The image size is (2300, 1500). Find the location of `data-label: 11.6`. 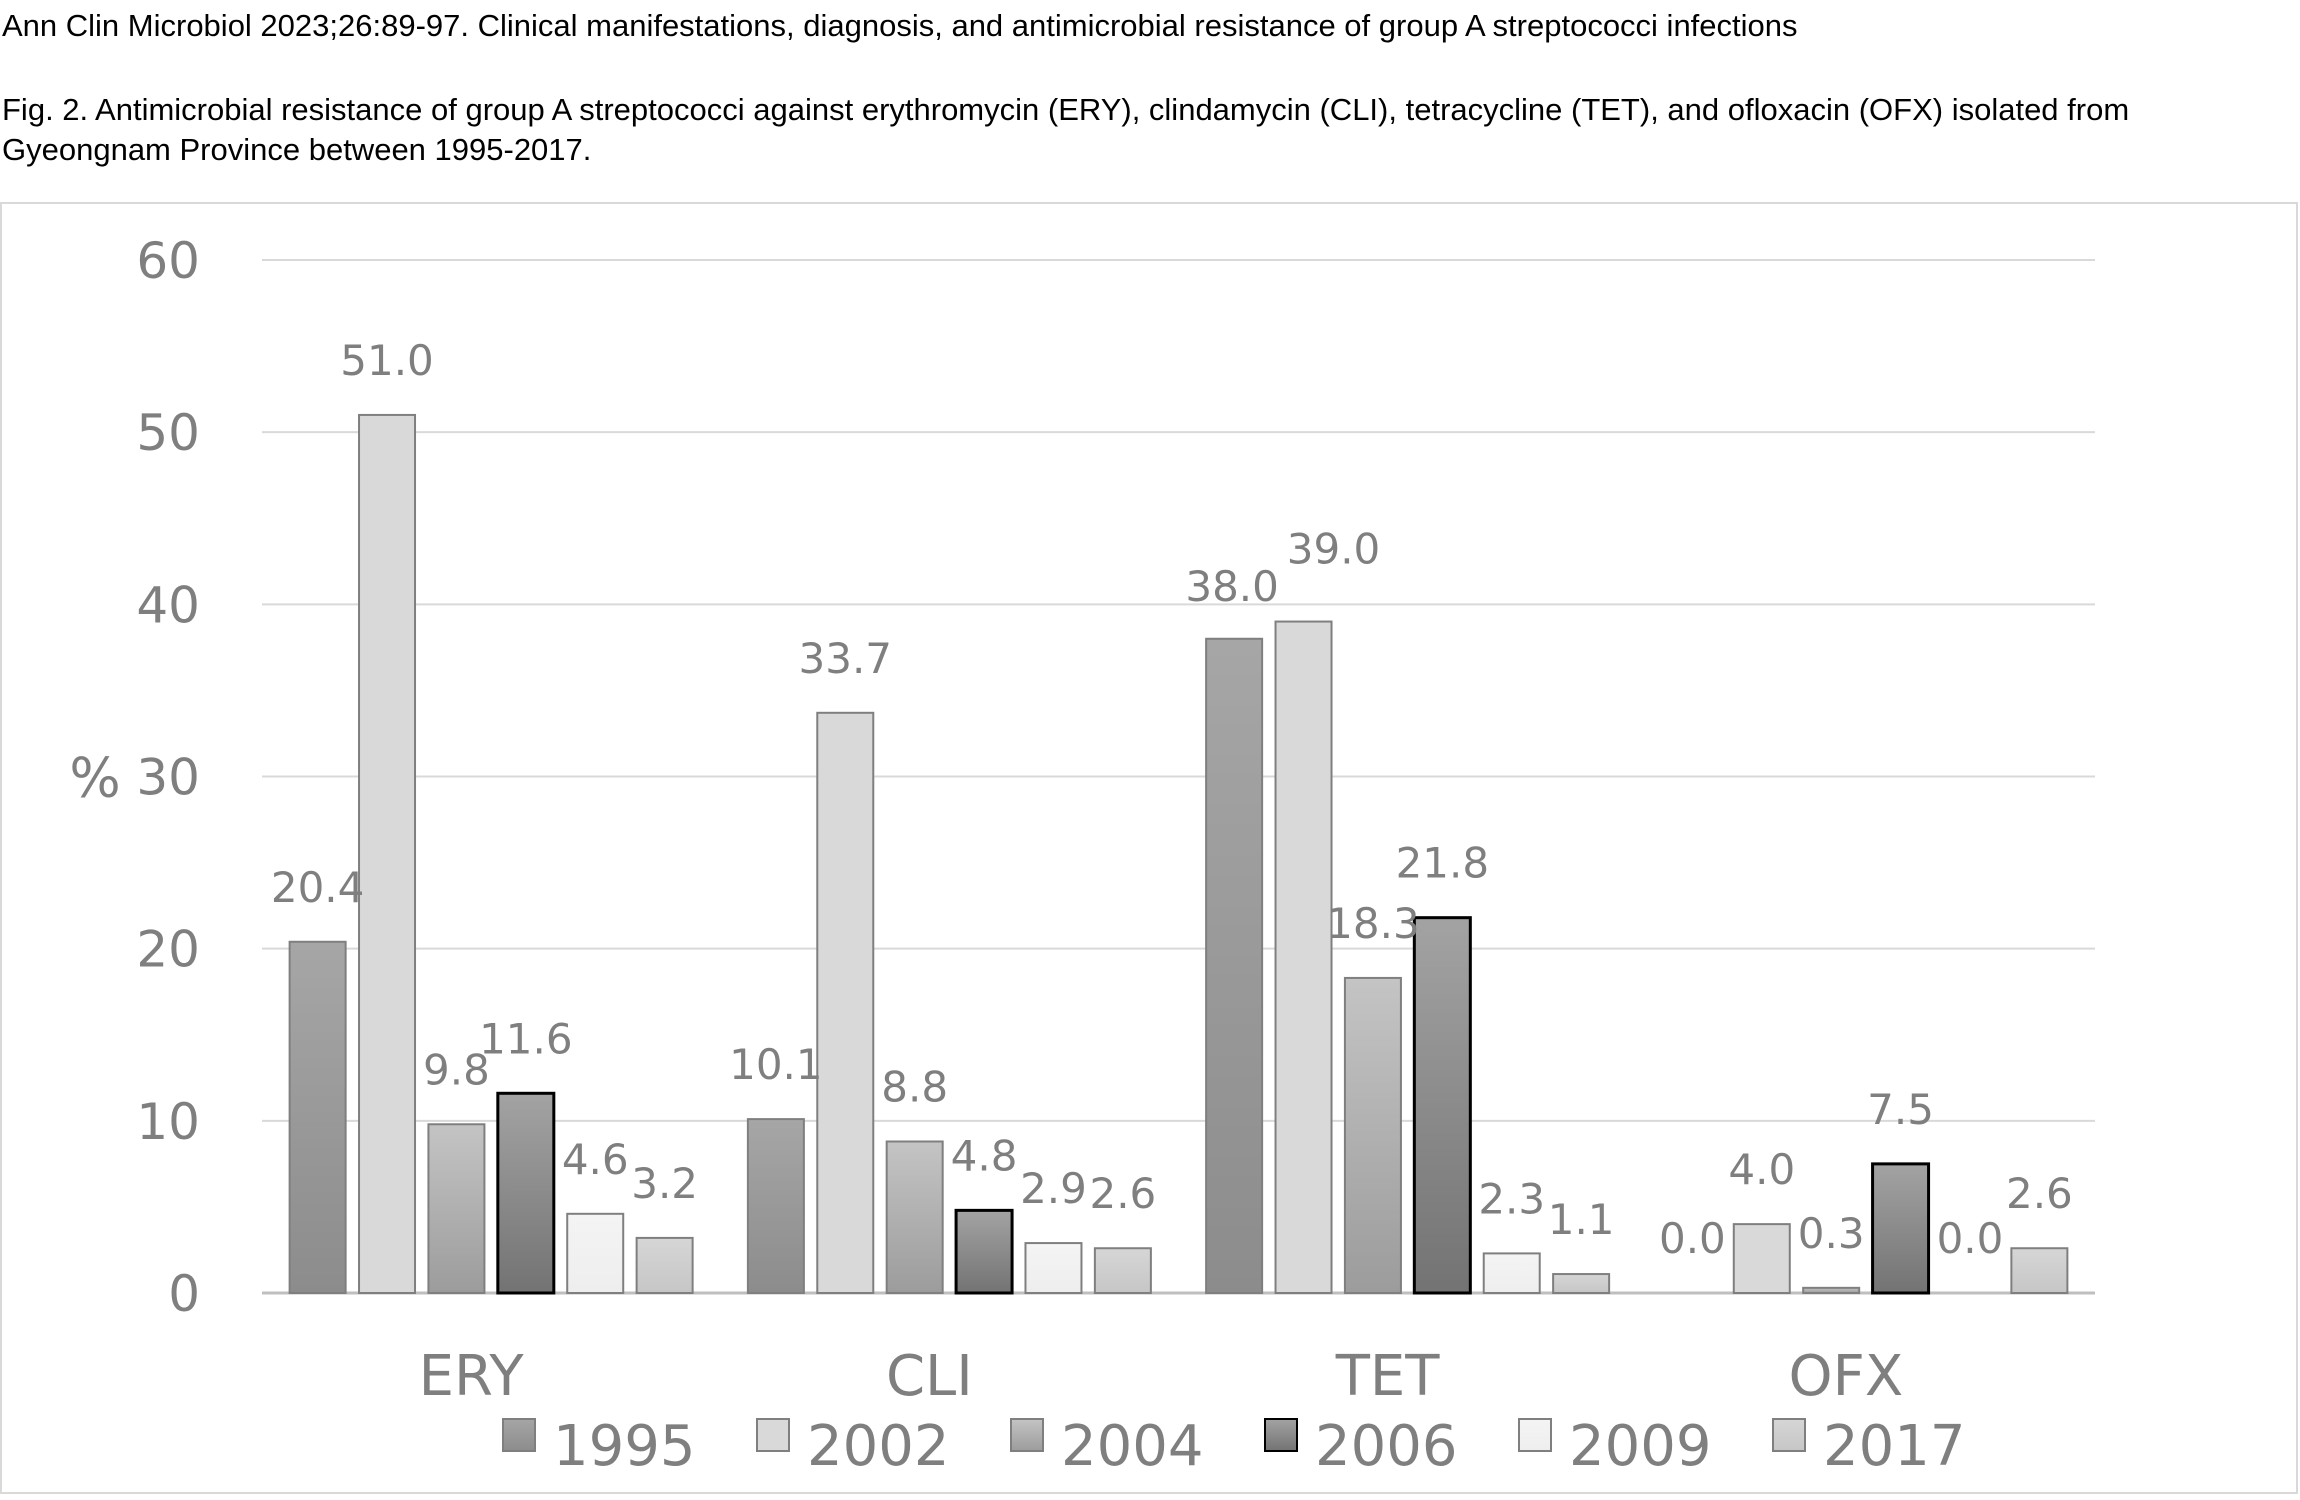

data-label: 11.6 is located at coordinates (526, 1038).